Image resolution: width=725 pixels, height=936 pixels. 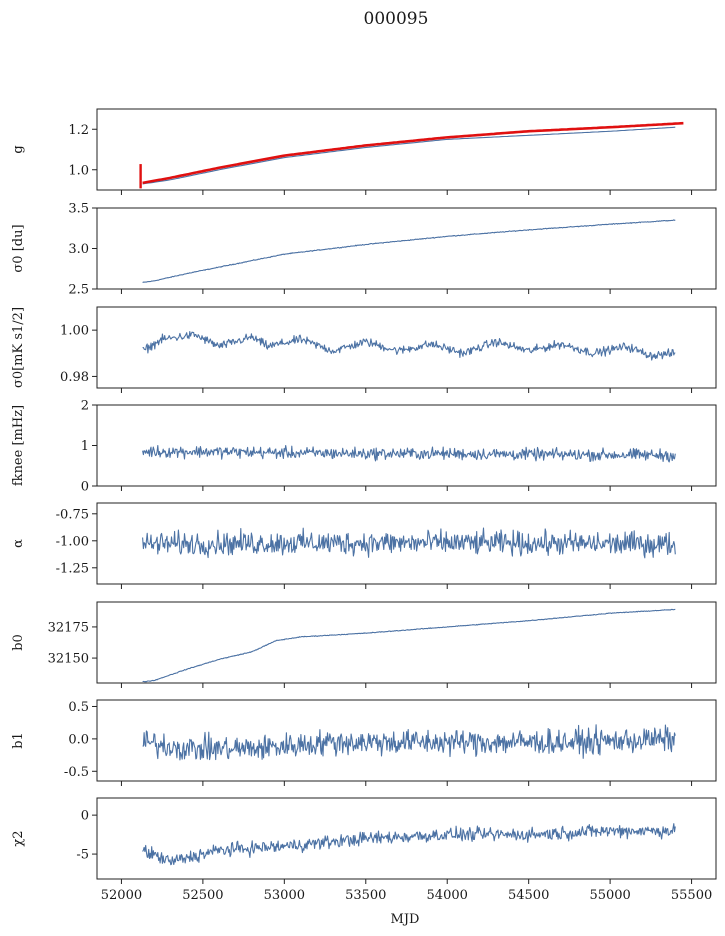 I want to click on x-tick-label-3: 53500, so click(x=365, y=895).